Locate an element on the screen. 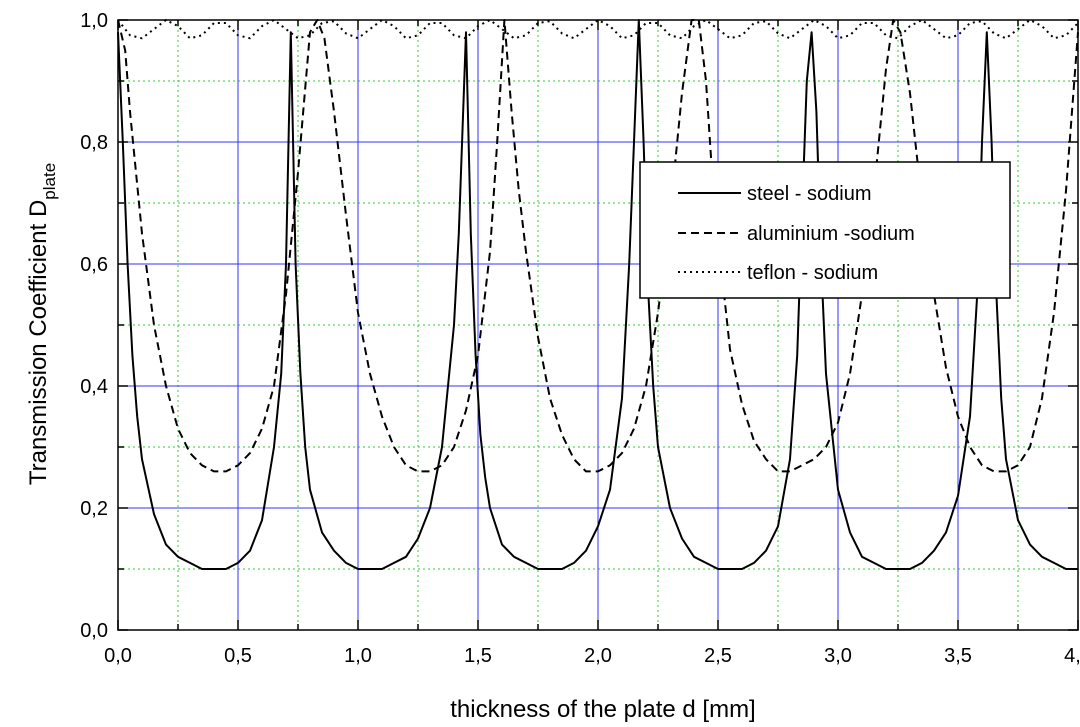 This screenshot has width=1080, height=727. x-tick-label: 1,5 is located at coordinates (478, 656).